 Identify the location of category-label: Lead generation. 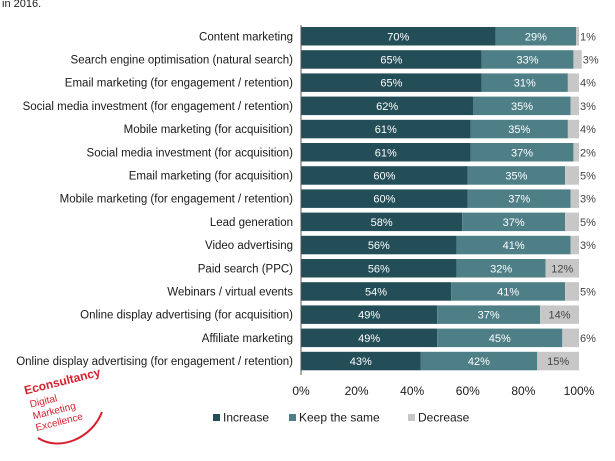
(251, 223).